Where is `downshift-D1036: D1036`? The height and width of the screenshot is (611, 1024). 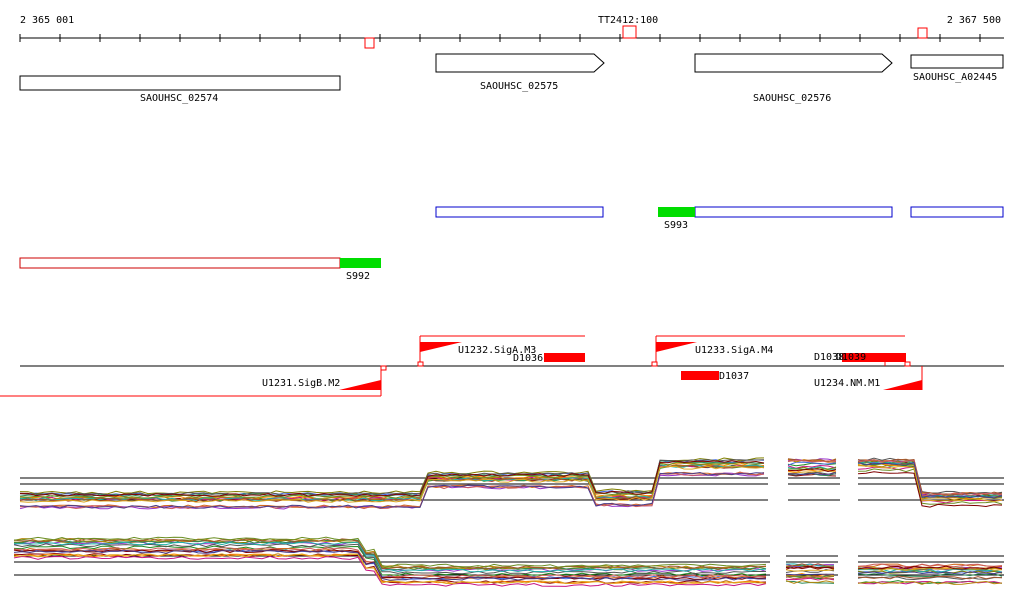 downshift-D1036: D1036 is located at coordinates (549, 358).